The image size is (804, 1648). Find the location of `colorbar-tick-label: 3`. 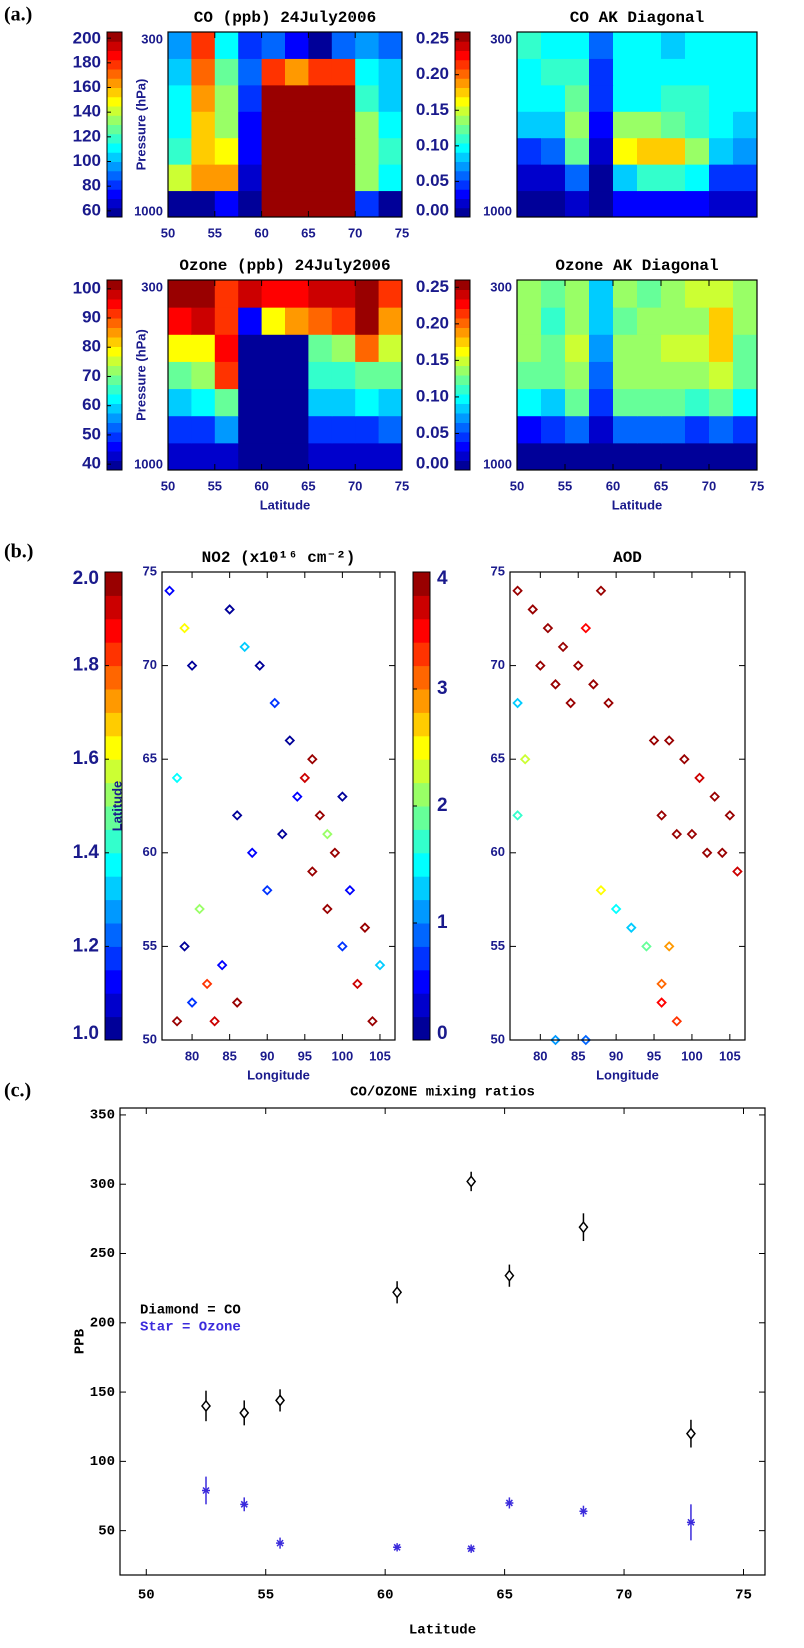

colorbar-tick-label: 3 is located at coordinates (442, 688).